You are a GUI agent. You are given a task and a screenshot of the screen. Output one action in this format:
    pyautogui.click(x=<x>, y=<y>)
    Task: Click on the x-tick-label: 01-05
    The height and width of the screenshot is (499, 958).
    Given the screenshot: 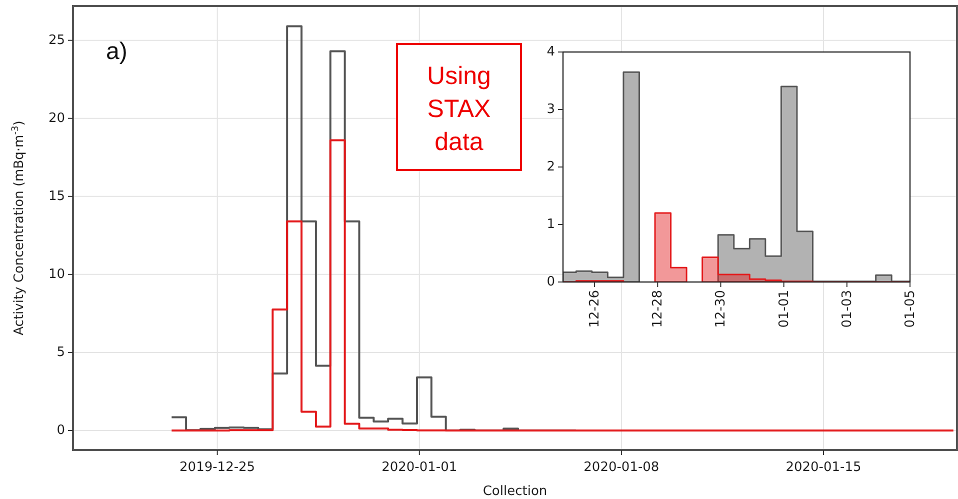 What is the action you would take?
    pyautogui.click(x=910, y=309)
    